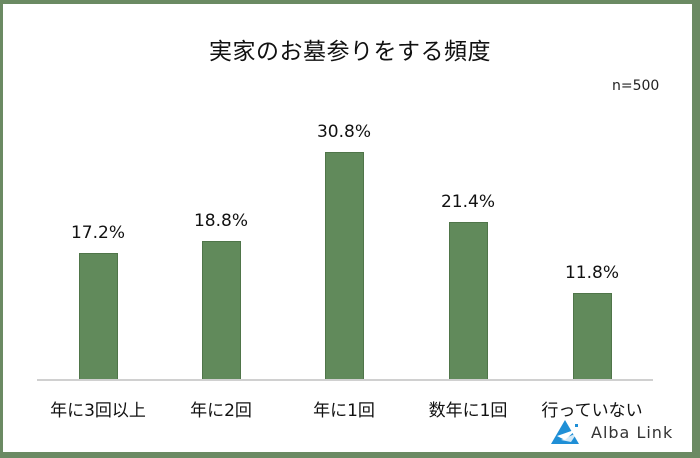 Image resolution: width=700 pixels, height=458 pixels. Describe the element at coordinates (632, 432) in the screenshot. I see `brand-name: Alba Link` at that location.